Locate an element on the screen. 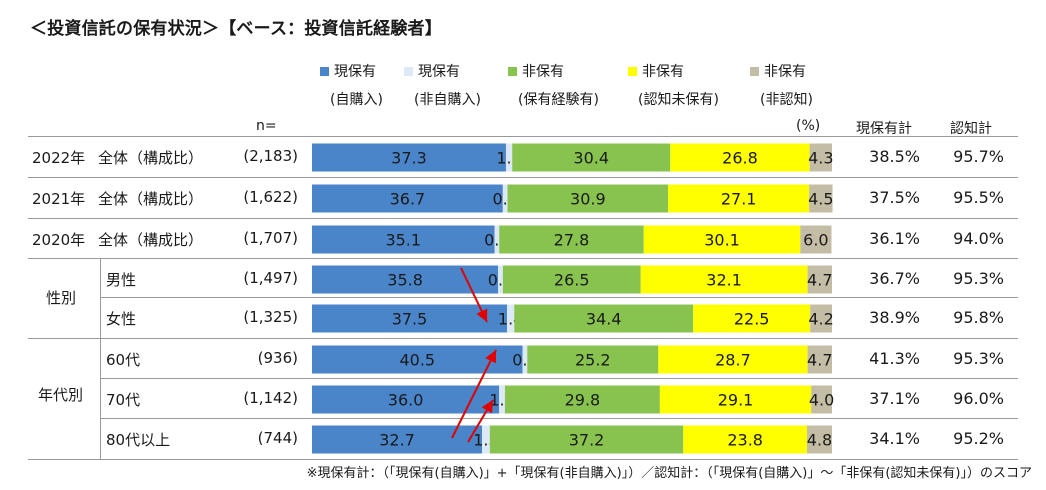 The height and width of the screenshot is (490, 1046). data-label: 4.5 is located at coordinates (820, 199).